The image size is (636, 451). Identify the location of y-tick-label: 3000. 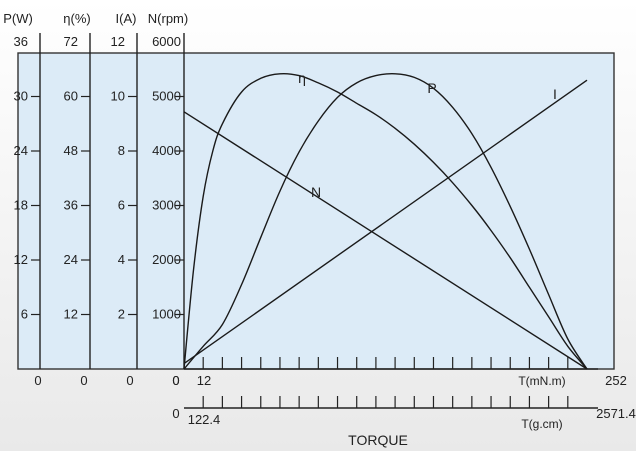
(166, 205).